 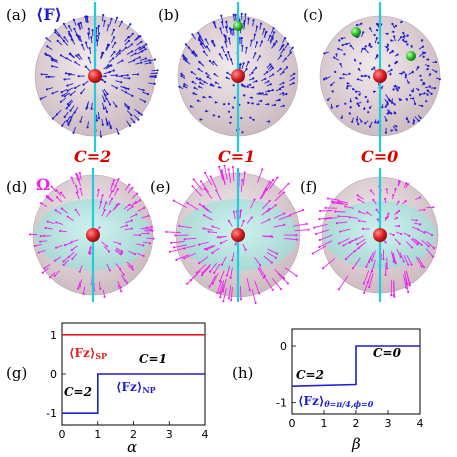 What do you see at coordinates (237, 234) in the screenshot?
I see `vector-field-e` at bounding box center [237, 234].